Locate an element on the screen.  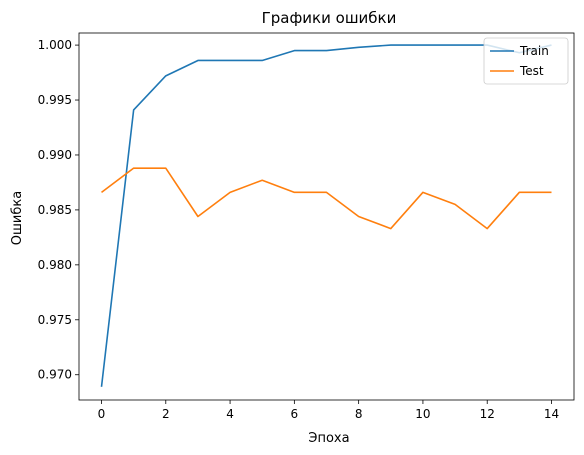
y-axis: 0.970 0.975 0.980 0.985 0.990 0.995 1.000 is located at coordinates (58, 210).